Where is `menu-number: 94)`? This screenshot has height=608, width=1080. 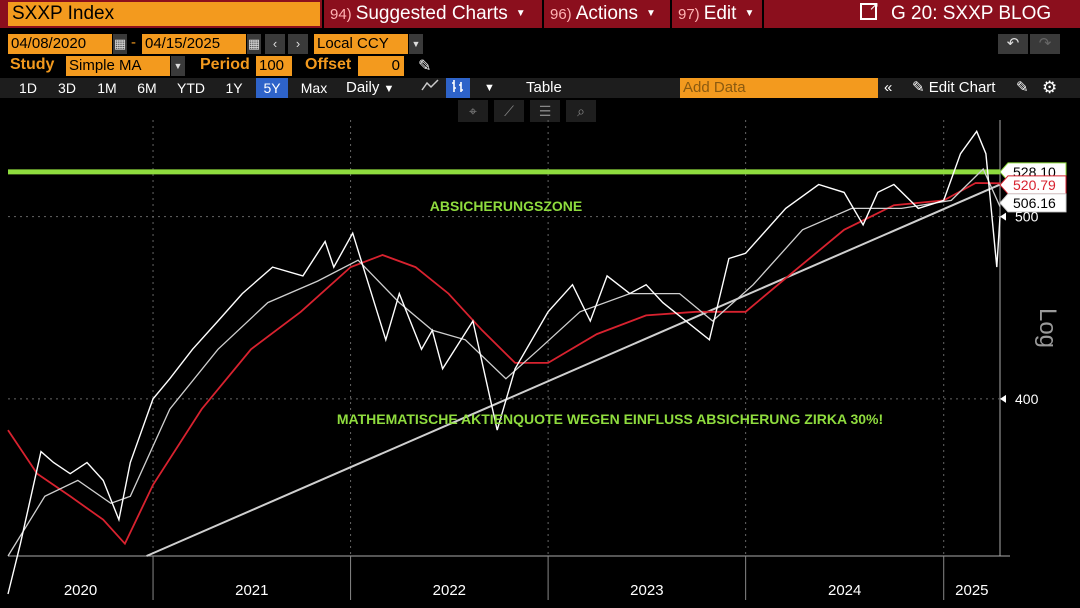
menu-number: 94) is located at coordinates (341, 15).